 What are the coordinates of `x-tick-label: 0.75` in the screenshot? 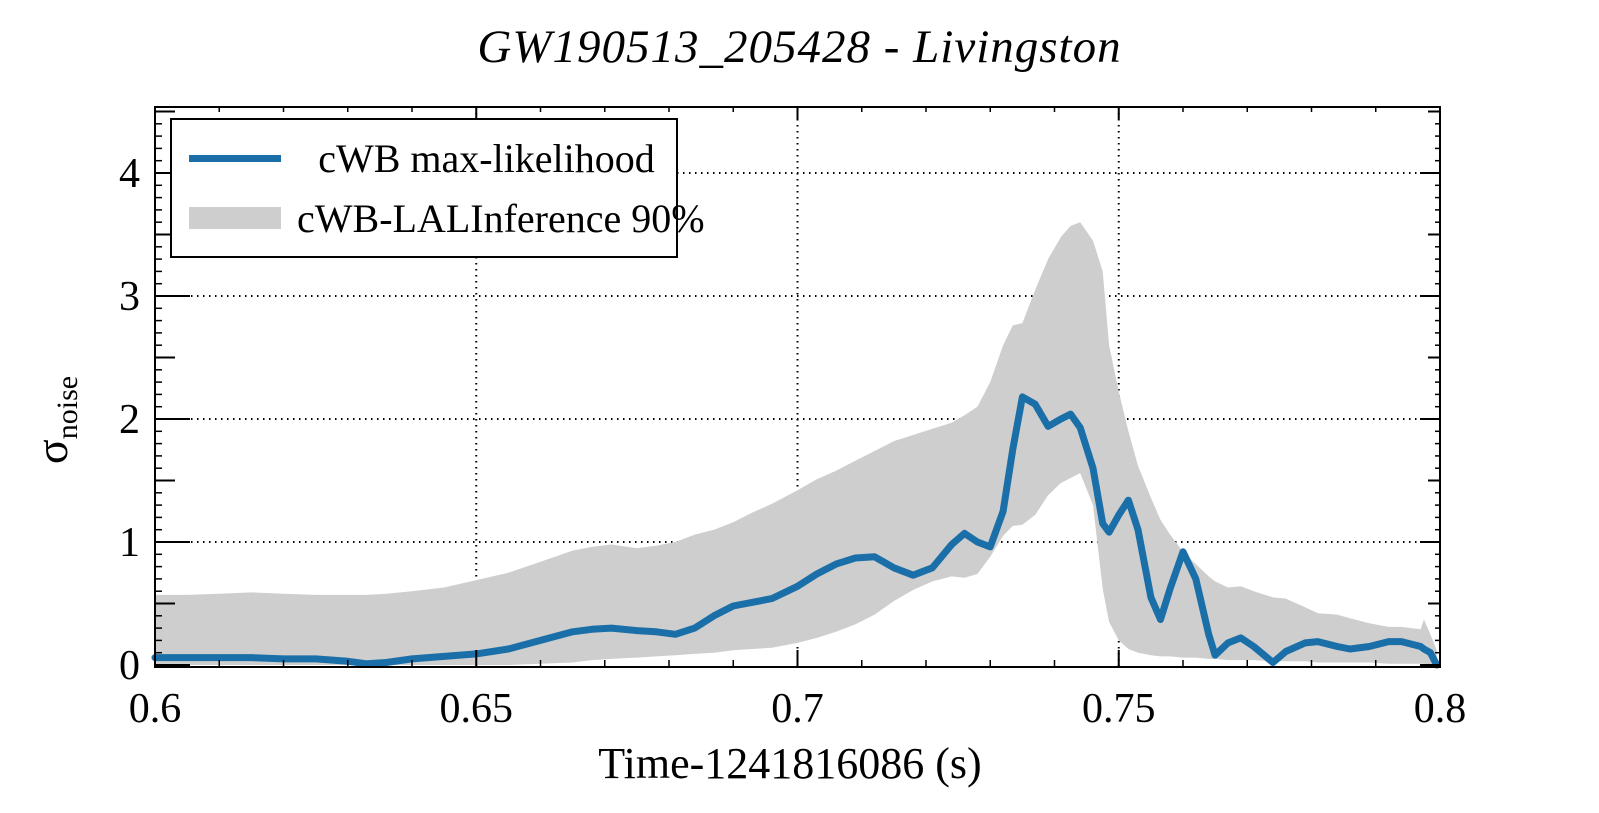 It's located at (1119, 709).